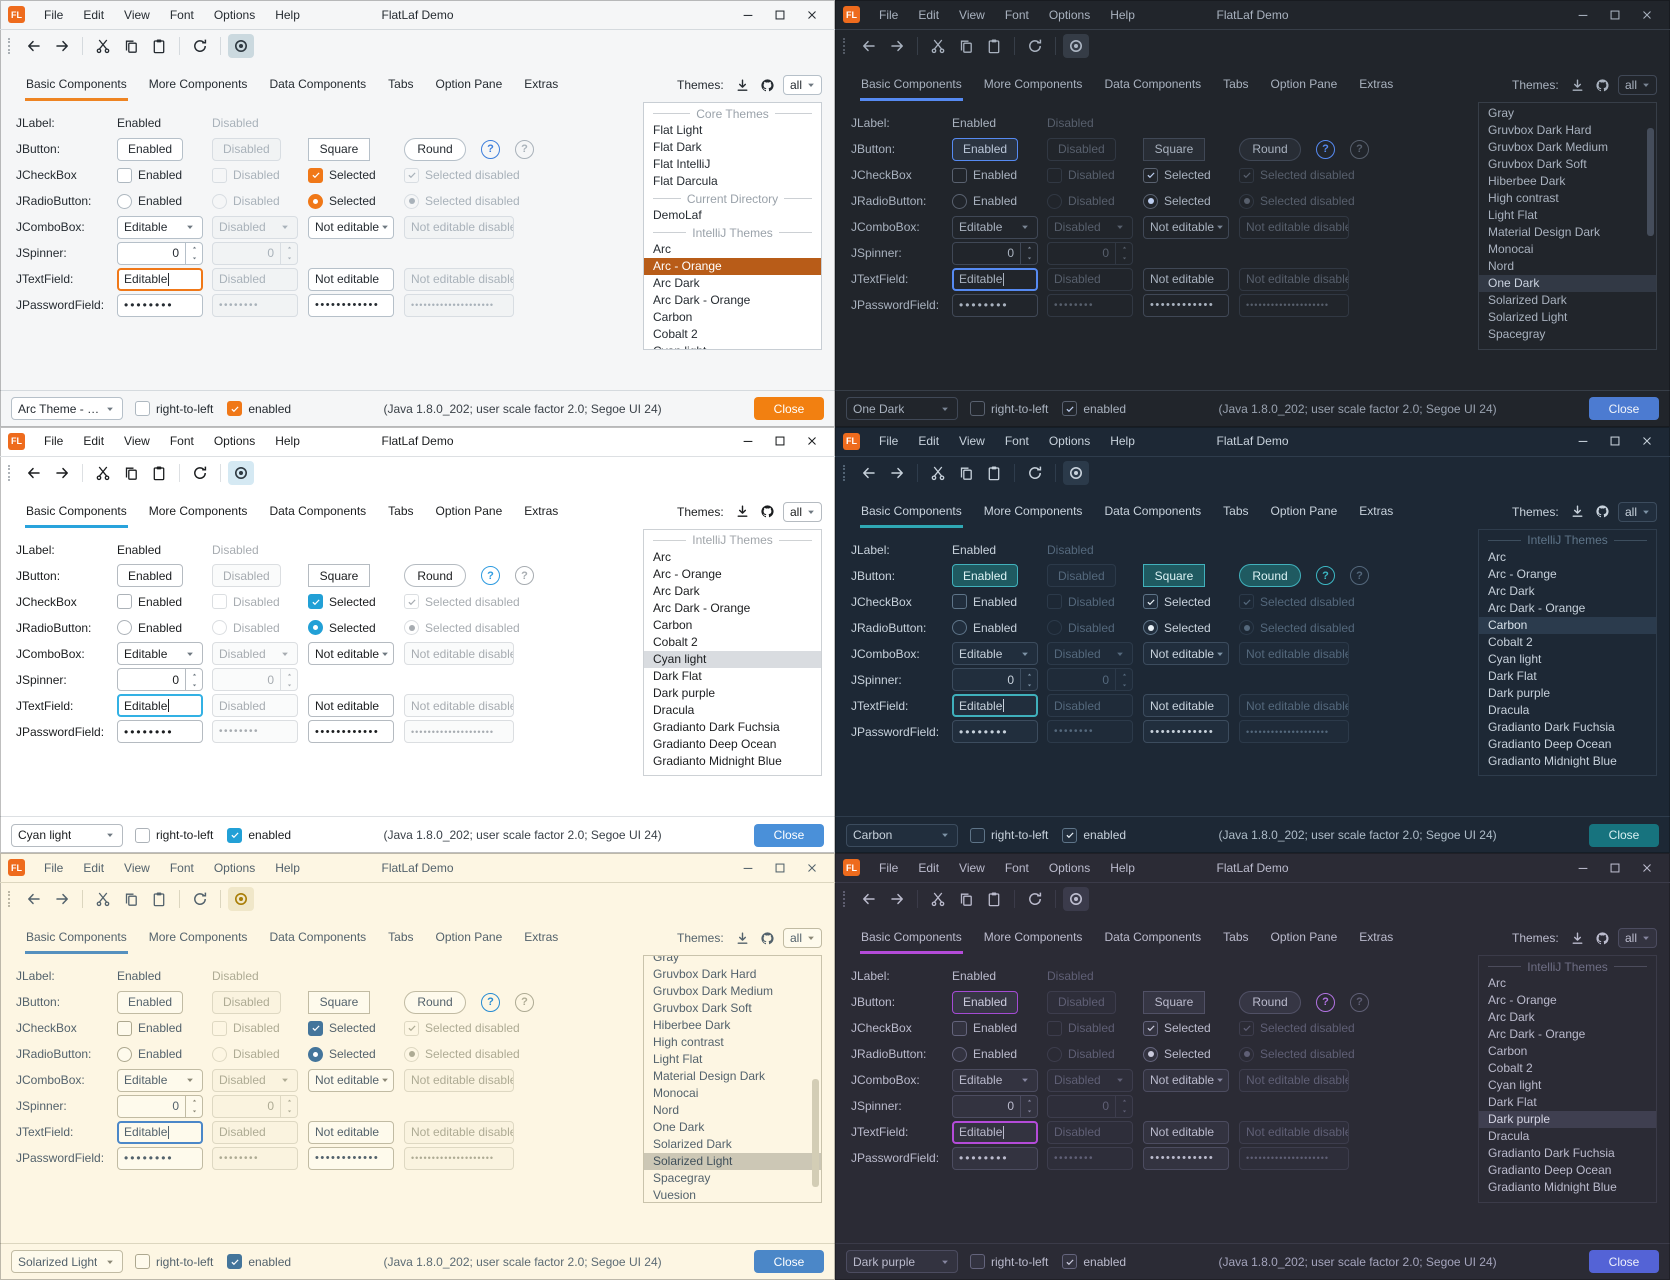  I want to click on theme-list-item-flat-light: Flat Light, so click(678, 130).